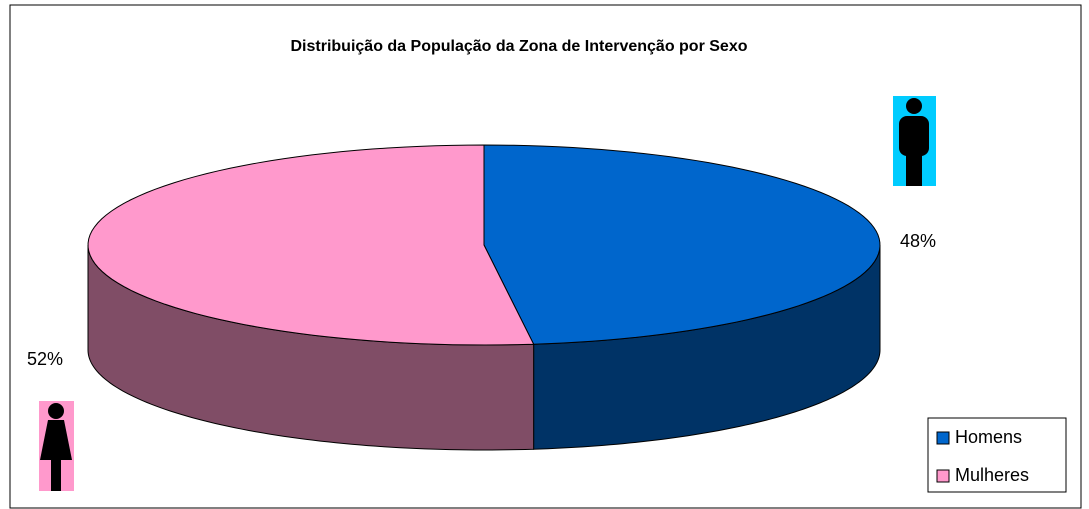 The width and height of the screenshot is (1089, 509). I want to click on woman-icon, so click(56, 446).